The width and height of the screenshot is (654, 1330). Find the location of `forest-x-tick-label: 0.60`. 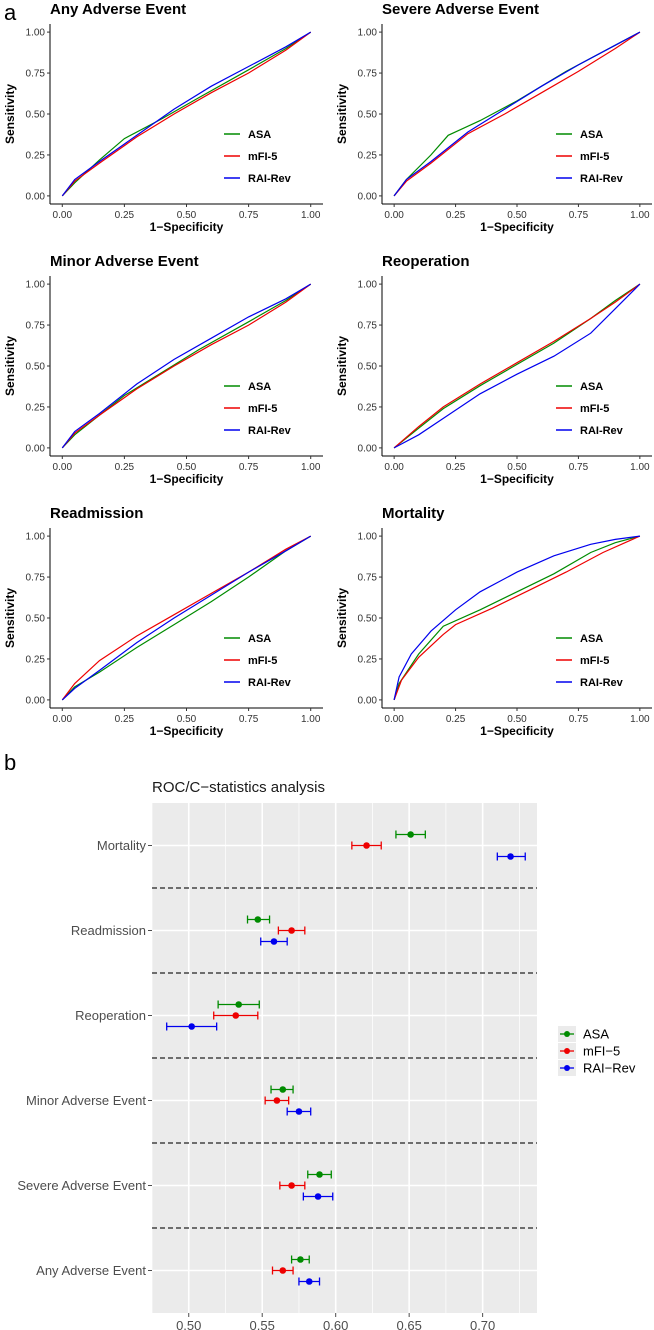

forest-x-tick-label: 0.60 is located at coordinates (335, 1324).